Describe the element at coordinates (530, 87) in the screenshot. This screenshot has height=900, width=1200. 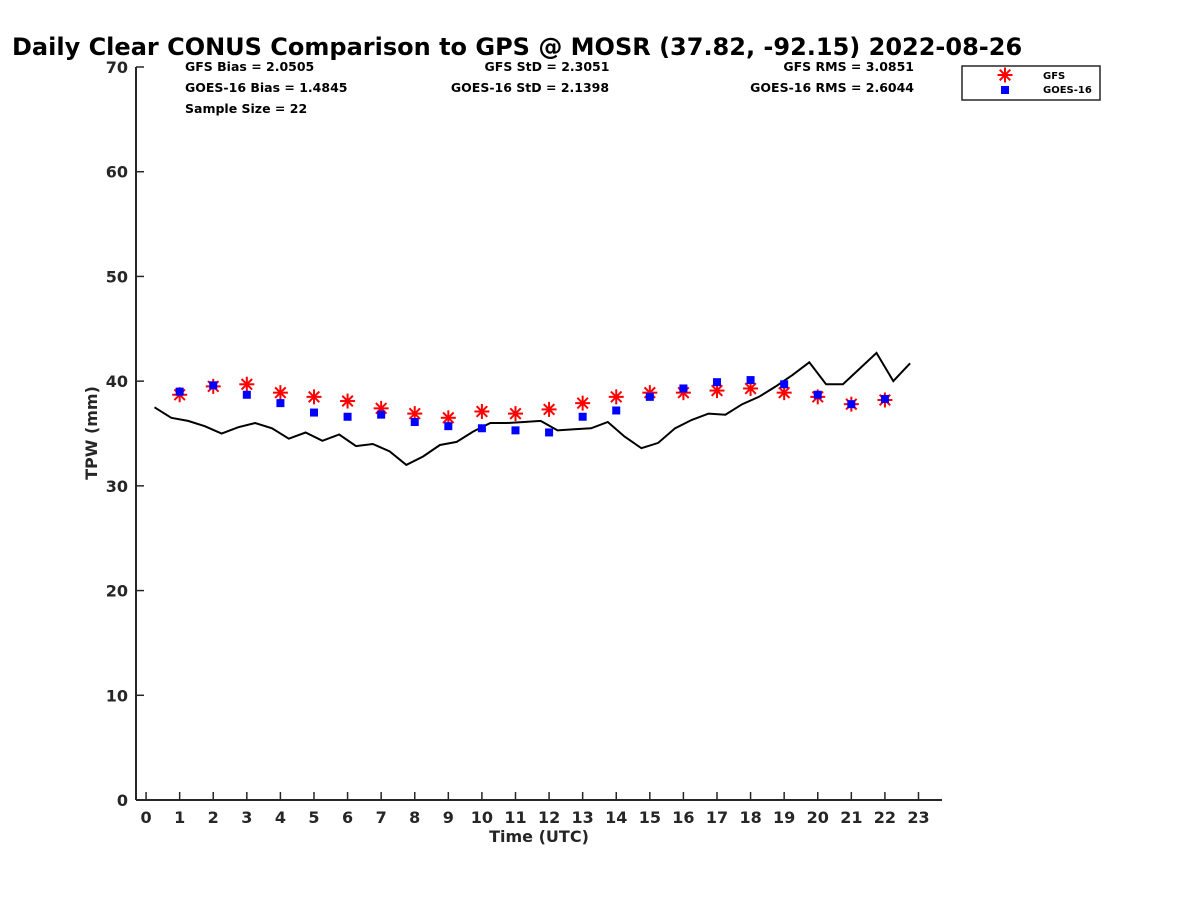
I see `stat-goes-std: GOES-16 StD = 2.1398` at that location.